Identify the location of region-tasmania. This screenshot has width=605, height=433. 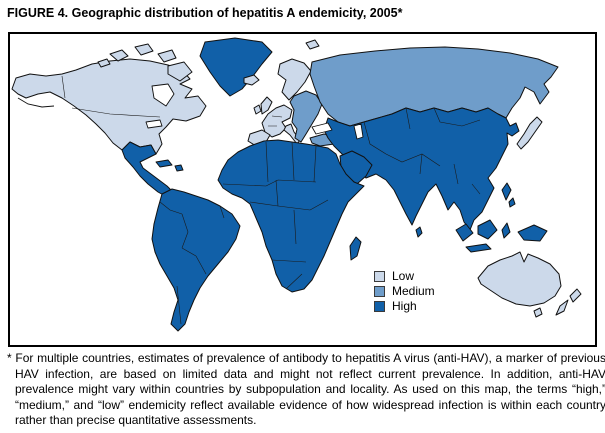
(538, 312).